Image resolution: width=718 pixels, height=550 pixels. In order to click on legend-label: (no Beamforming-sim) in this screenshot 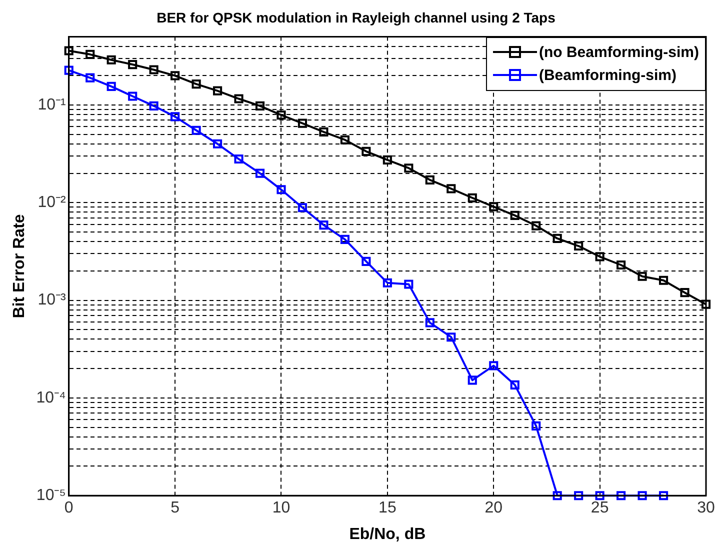, I will do `click(618, 52)`.